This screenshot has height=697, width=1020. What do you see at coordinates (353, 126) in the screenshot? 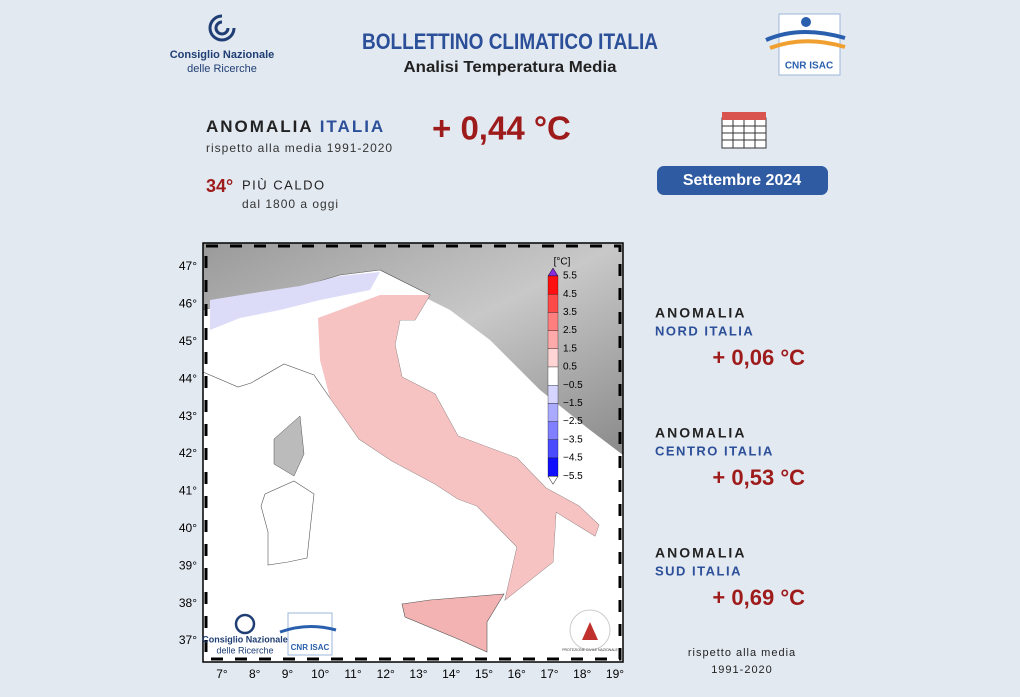
I see `anomaly-region: ITALIA` at bounding box center [353, 126].